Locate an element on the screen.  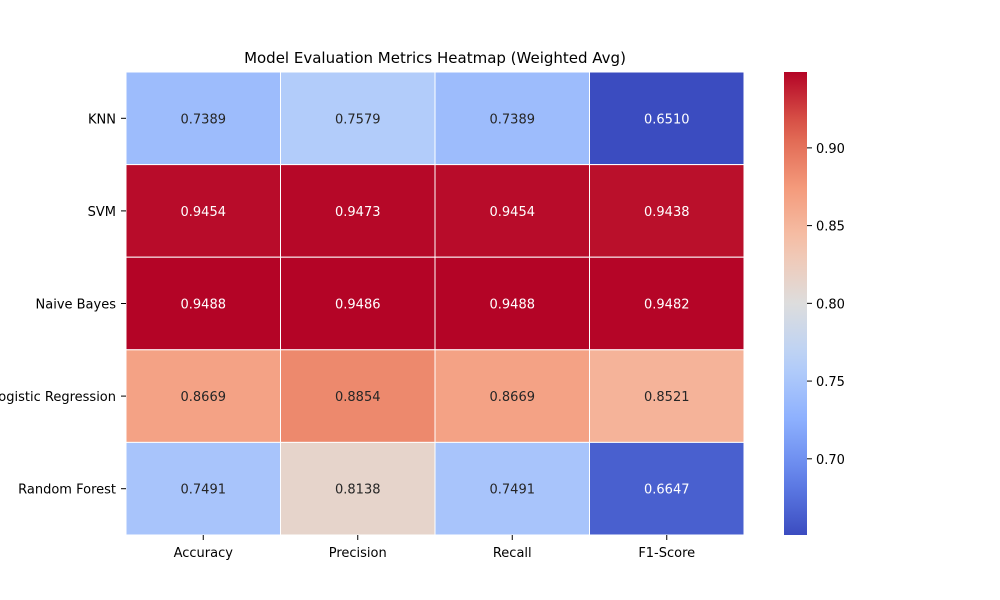
column-label: Recall is located at coordinates (512, 553).